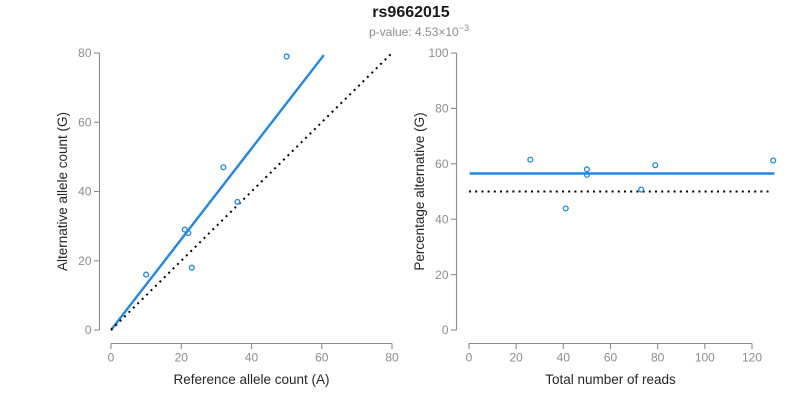 The image size is (800, 400). I want to click on x-axis-title: Total number of reads, so click(610, 379).